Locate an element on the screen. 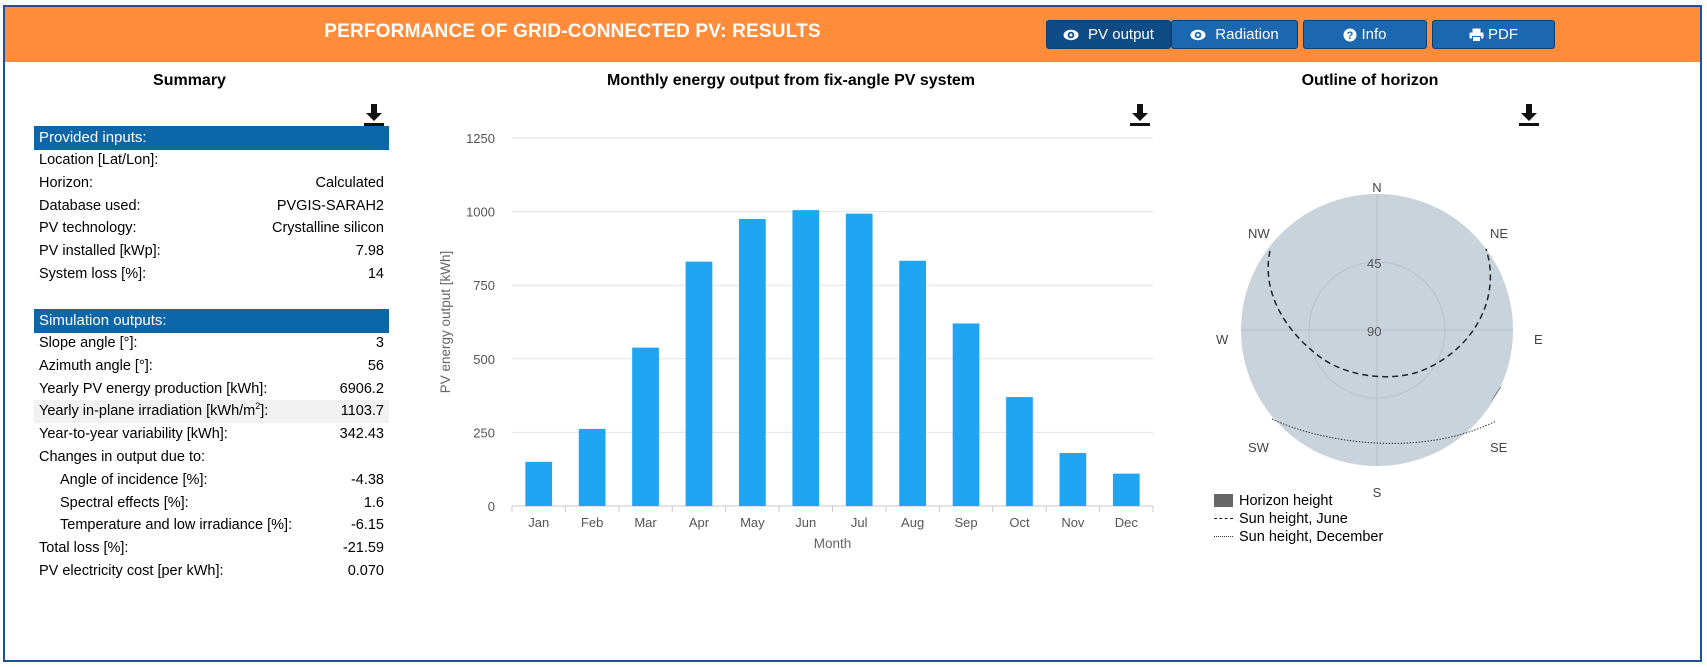  x-tick-label: Aug is located at coordinates (912, 522).